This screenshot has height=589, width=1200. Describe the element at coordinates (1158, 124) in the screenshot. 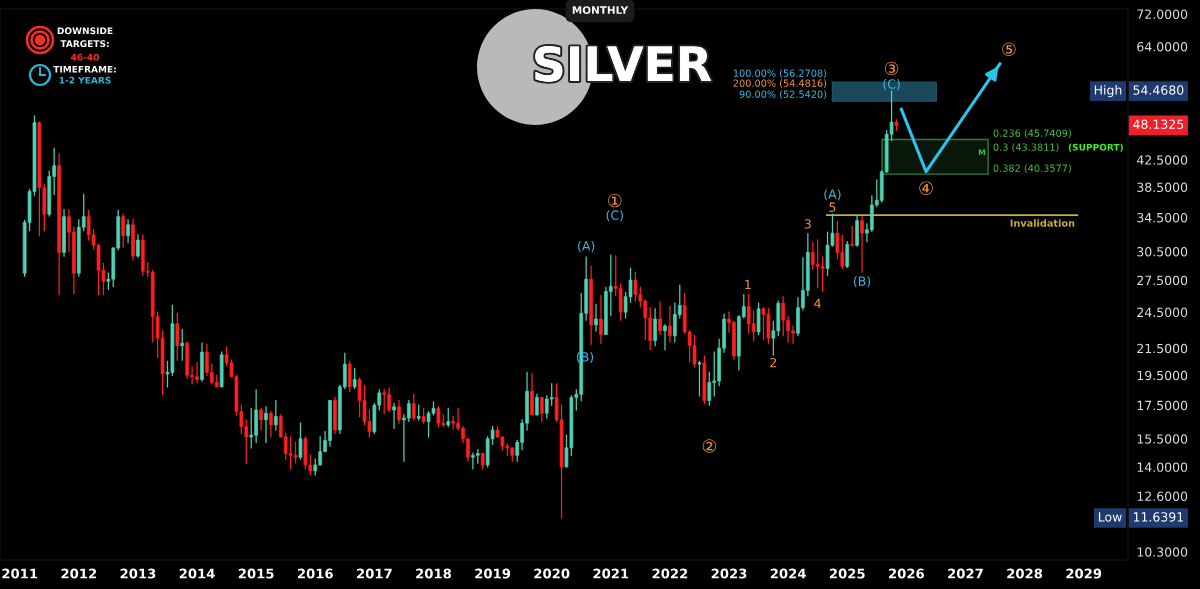

I see `text: 48.1325` at that location.